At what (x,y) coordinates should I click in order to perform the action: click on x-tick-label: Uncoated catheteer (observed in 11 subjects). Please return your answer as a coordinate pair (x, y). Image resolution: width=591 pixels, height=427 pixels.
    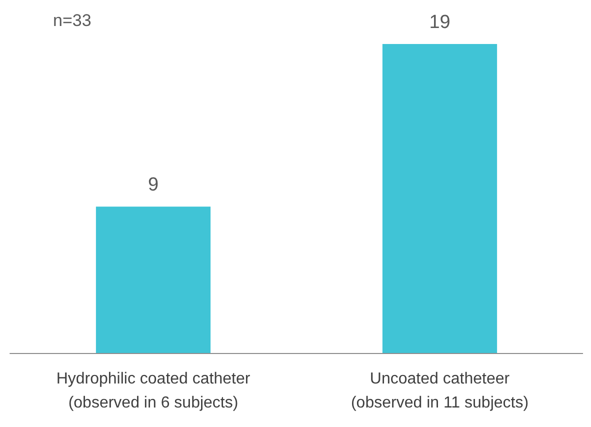
    Looking at the image, I should click on (439, 391).